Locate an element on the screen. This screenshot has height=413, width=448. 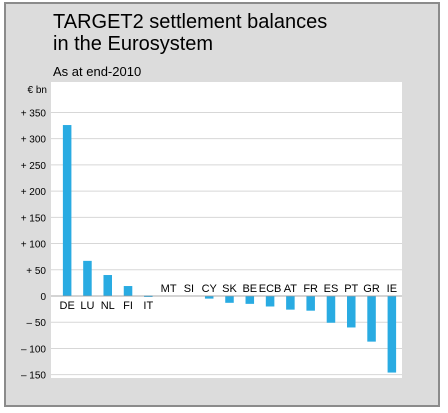
y-tick-label: – 100 is located at coordinates (33, 349).